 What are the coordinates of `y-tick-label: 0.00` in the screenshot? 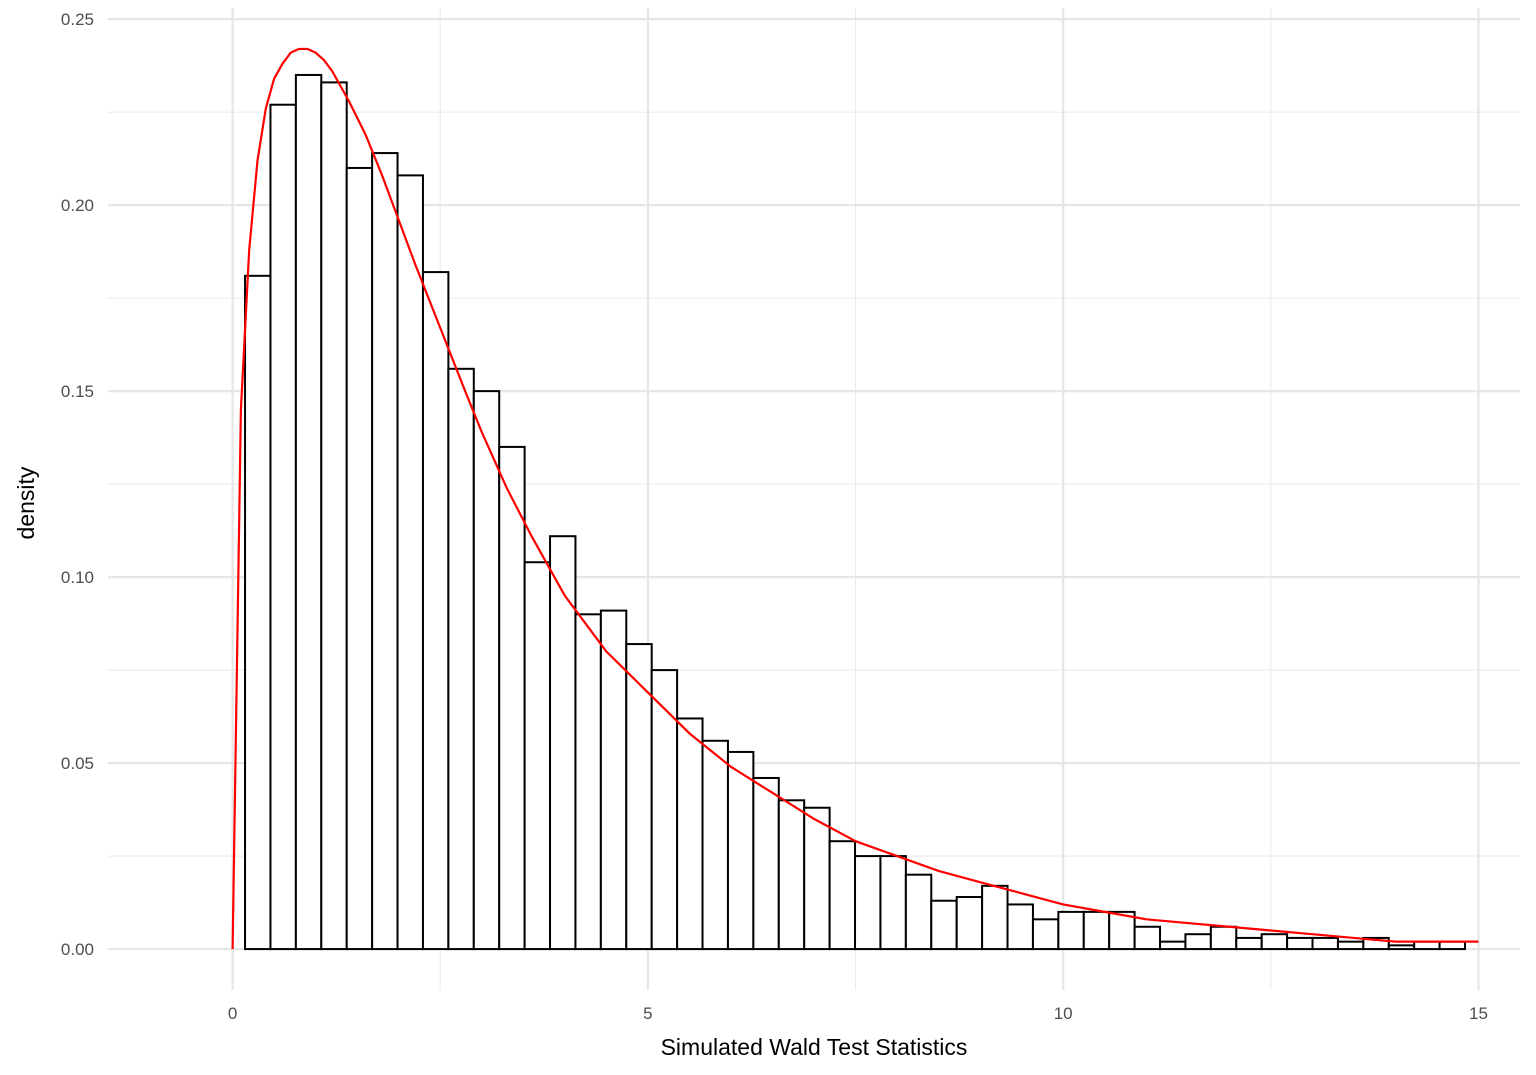 It's located at (77, 949).